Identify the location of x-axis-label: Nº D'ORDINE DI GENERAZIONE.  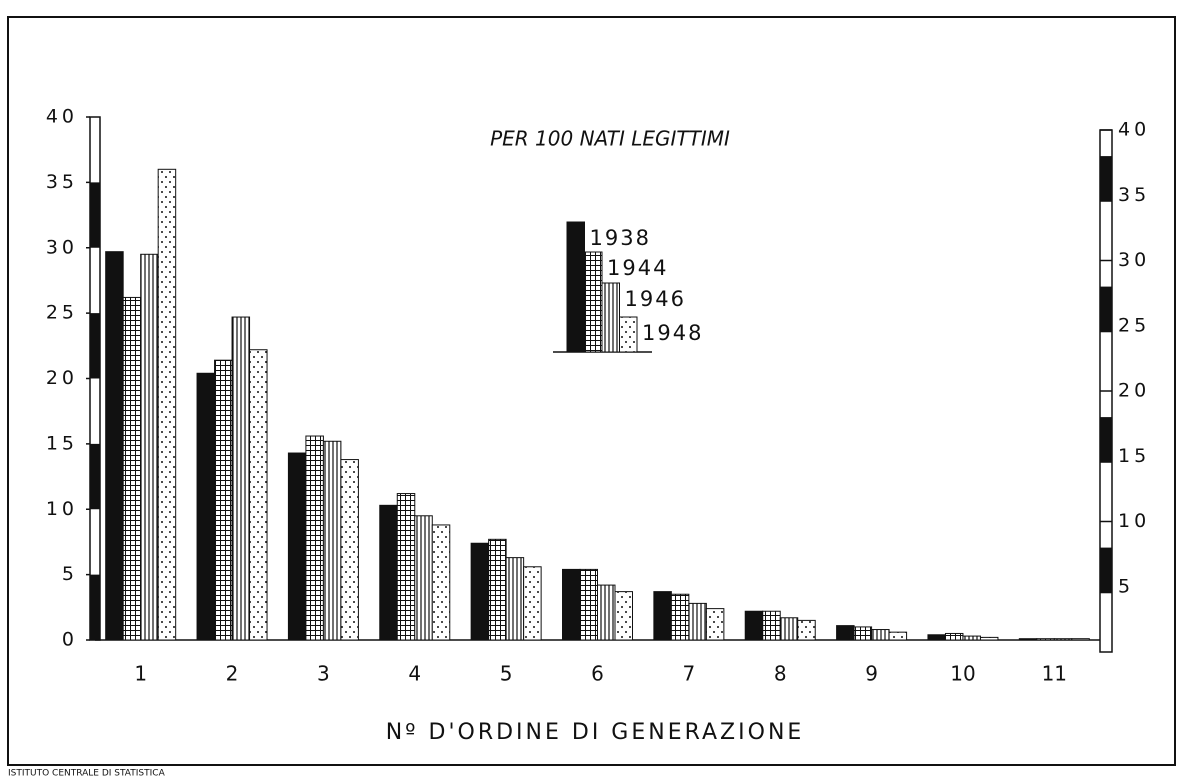
(595, 732).